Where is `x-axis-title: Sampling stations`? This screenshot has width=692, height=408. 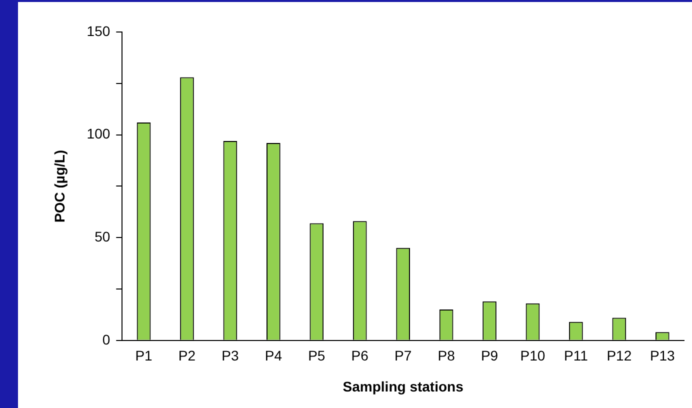 x-axis-title: Sampling stations is located at coordinates (403, 386).